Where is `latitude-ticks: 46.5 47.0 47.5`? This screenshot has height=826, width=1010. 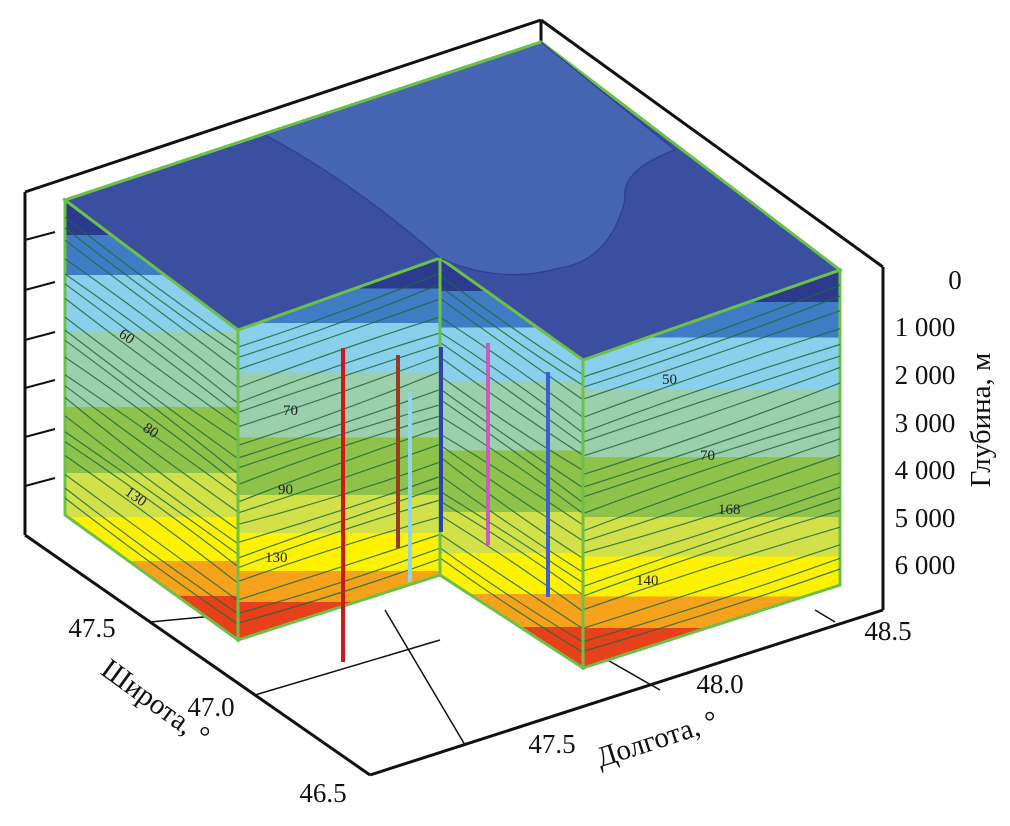
latitude-ticks: 46.5 47.0 47.5 is located at coordinates (207, 710).